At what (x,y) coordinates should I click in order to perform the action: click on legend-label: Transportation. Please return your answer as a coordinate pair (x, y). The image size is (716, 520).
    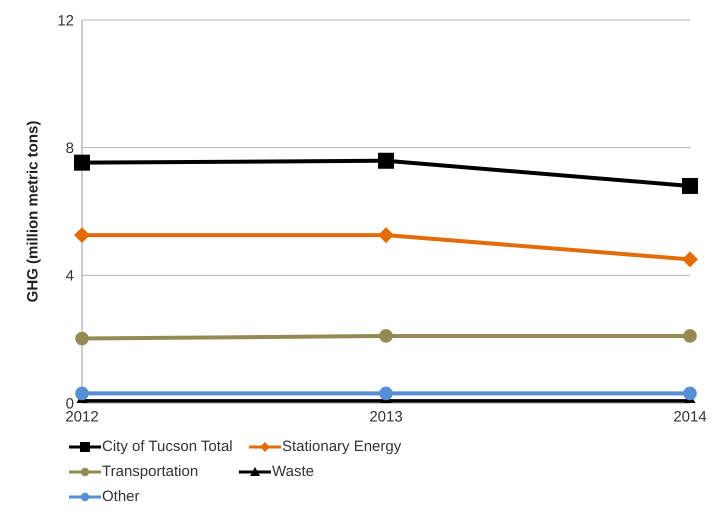
    Looking at the image, I should click on (150, 471).